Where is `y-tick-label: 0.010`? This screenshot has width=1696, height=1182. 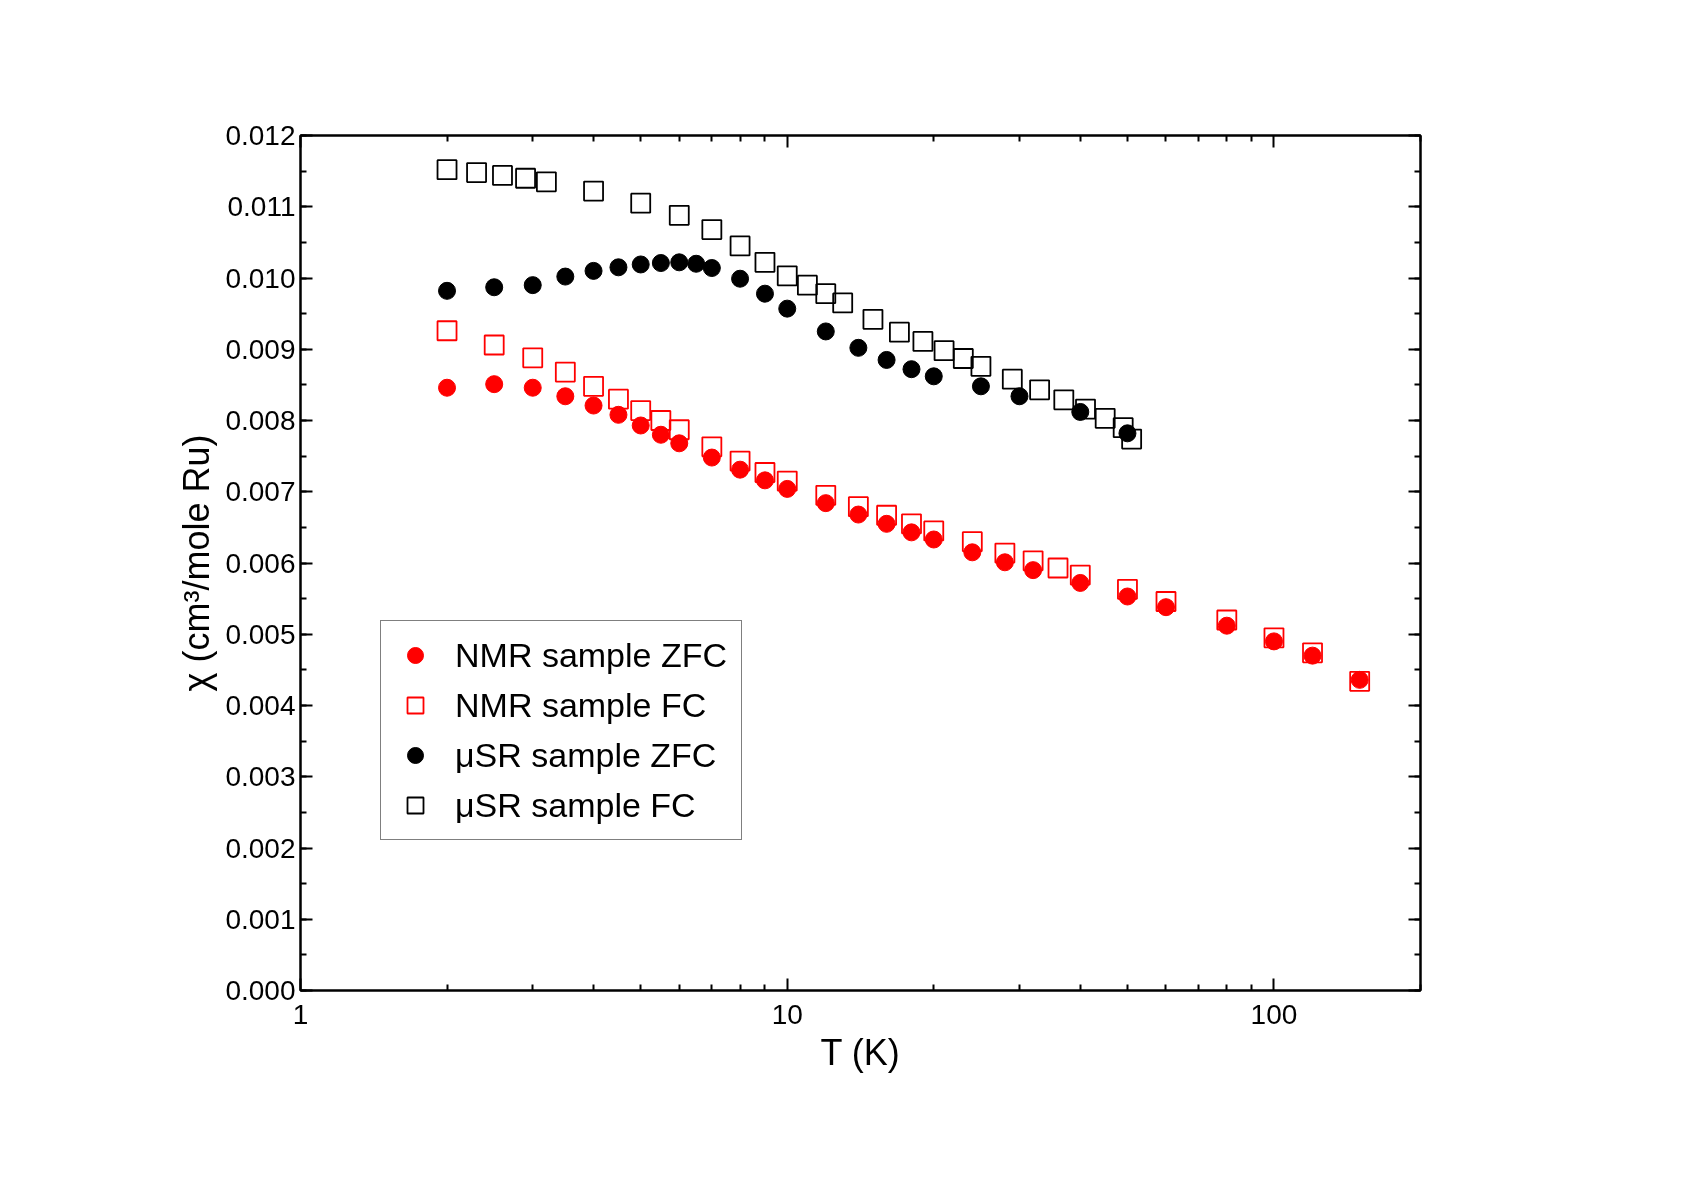
y-tick-label: 0.010 is located at coordinates (260, 278).